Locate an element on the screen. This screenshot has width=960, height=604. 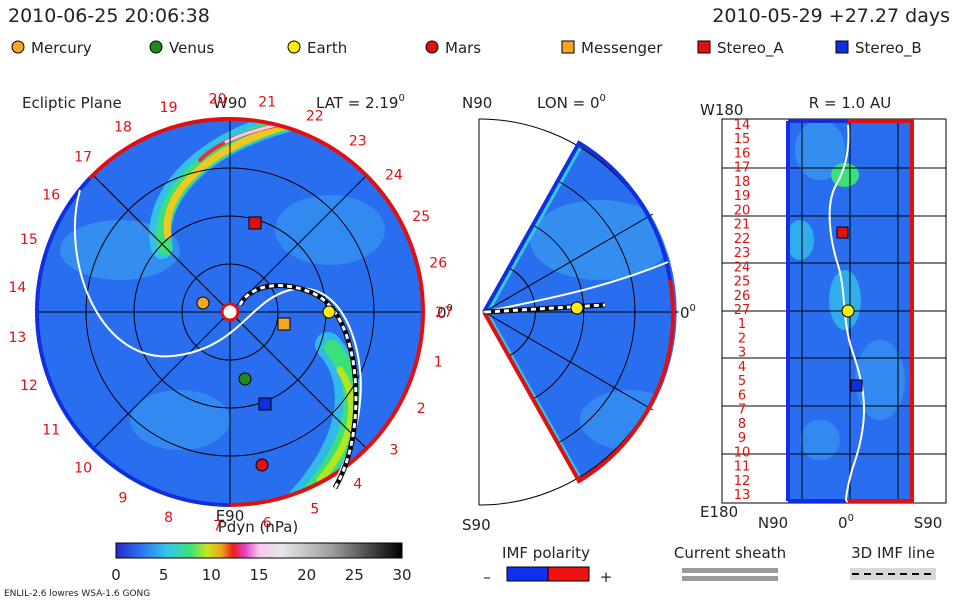
ecliptic-day-tick: 14 is located at coordinates (17, 288).